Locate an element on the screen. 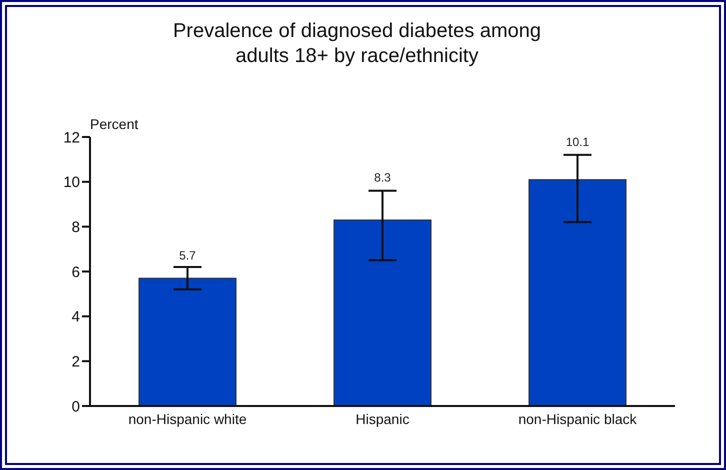  y-tick-label: 12 is located at coordinates (71, 137).